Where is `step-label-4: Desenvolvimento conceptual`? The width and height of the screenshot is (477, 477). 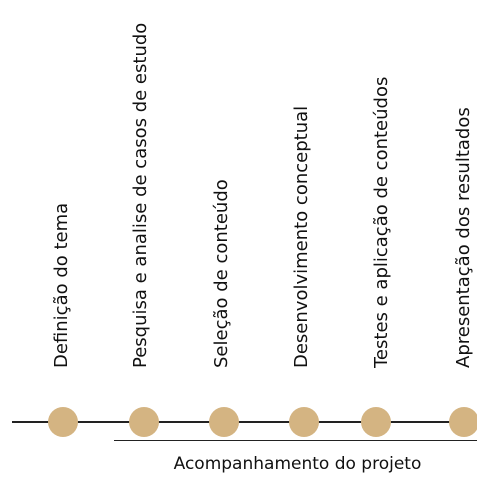 step-label-4: Desenvolvimento conceptual is located at coordinates (301, 236).